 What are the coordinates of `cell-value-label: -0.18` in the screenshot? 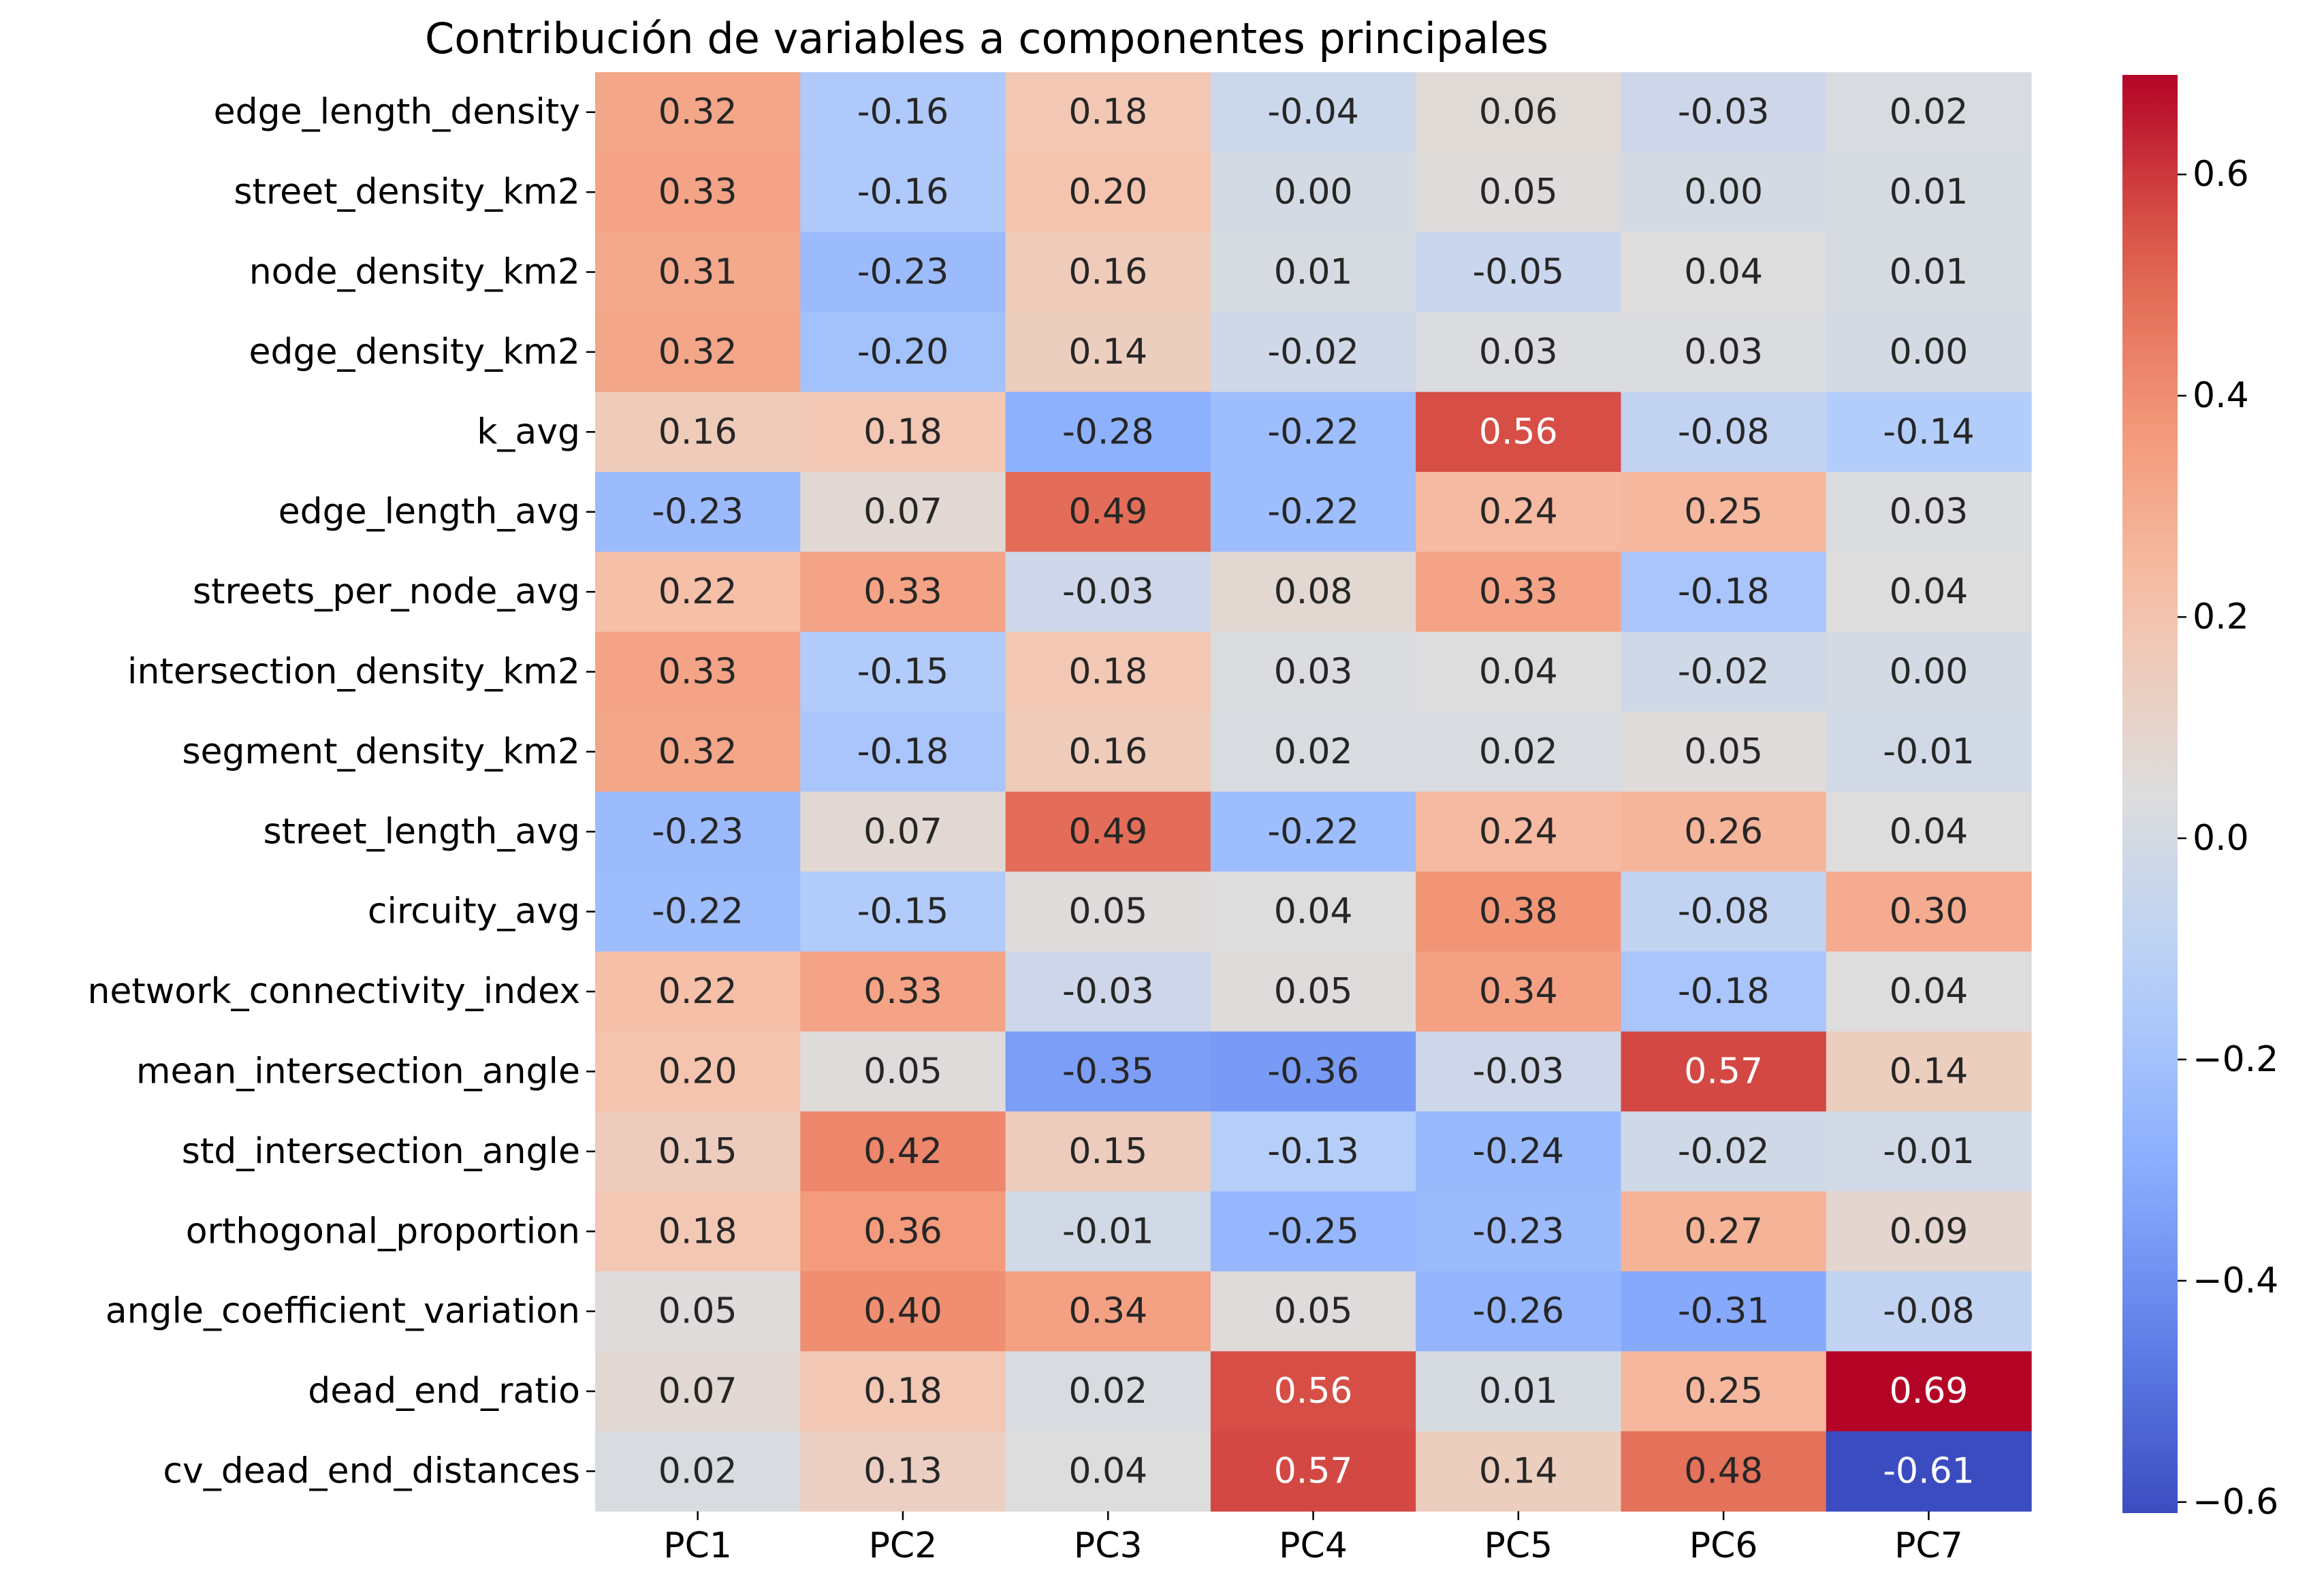 It's located at (1724, 591).